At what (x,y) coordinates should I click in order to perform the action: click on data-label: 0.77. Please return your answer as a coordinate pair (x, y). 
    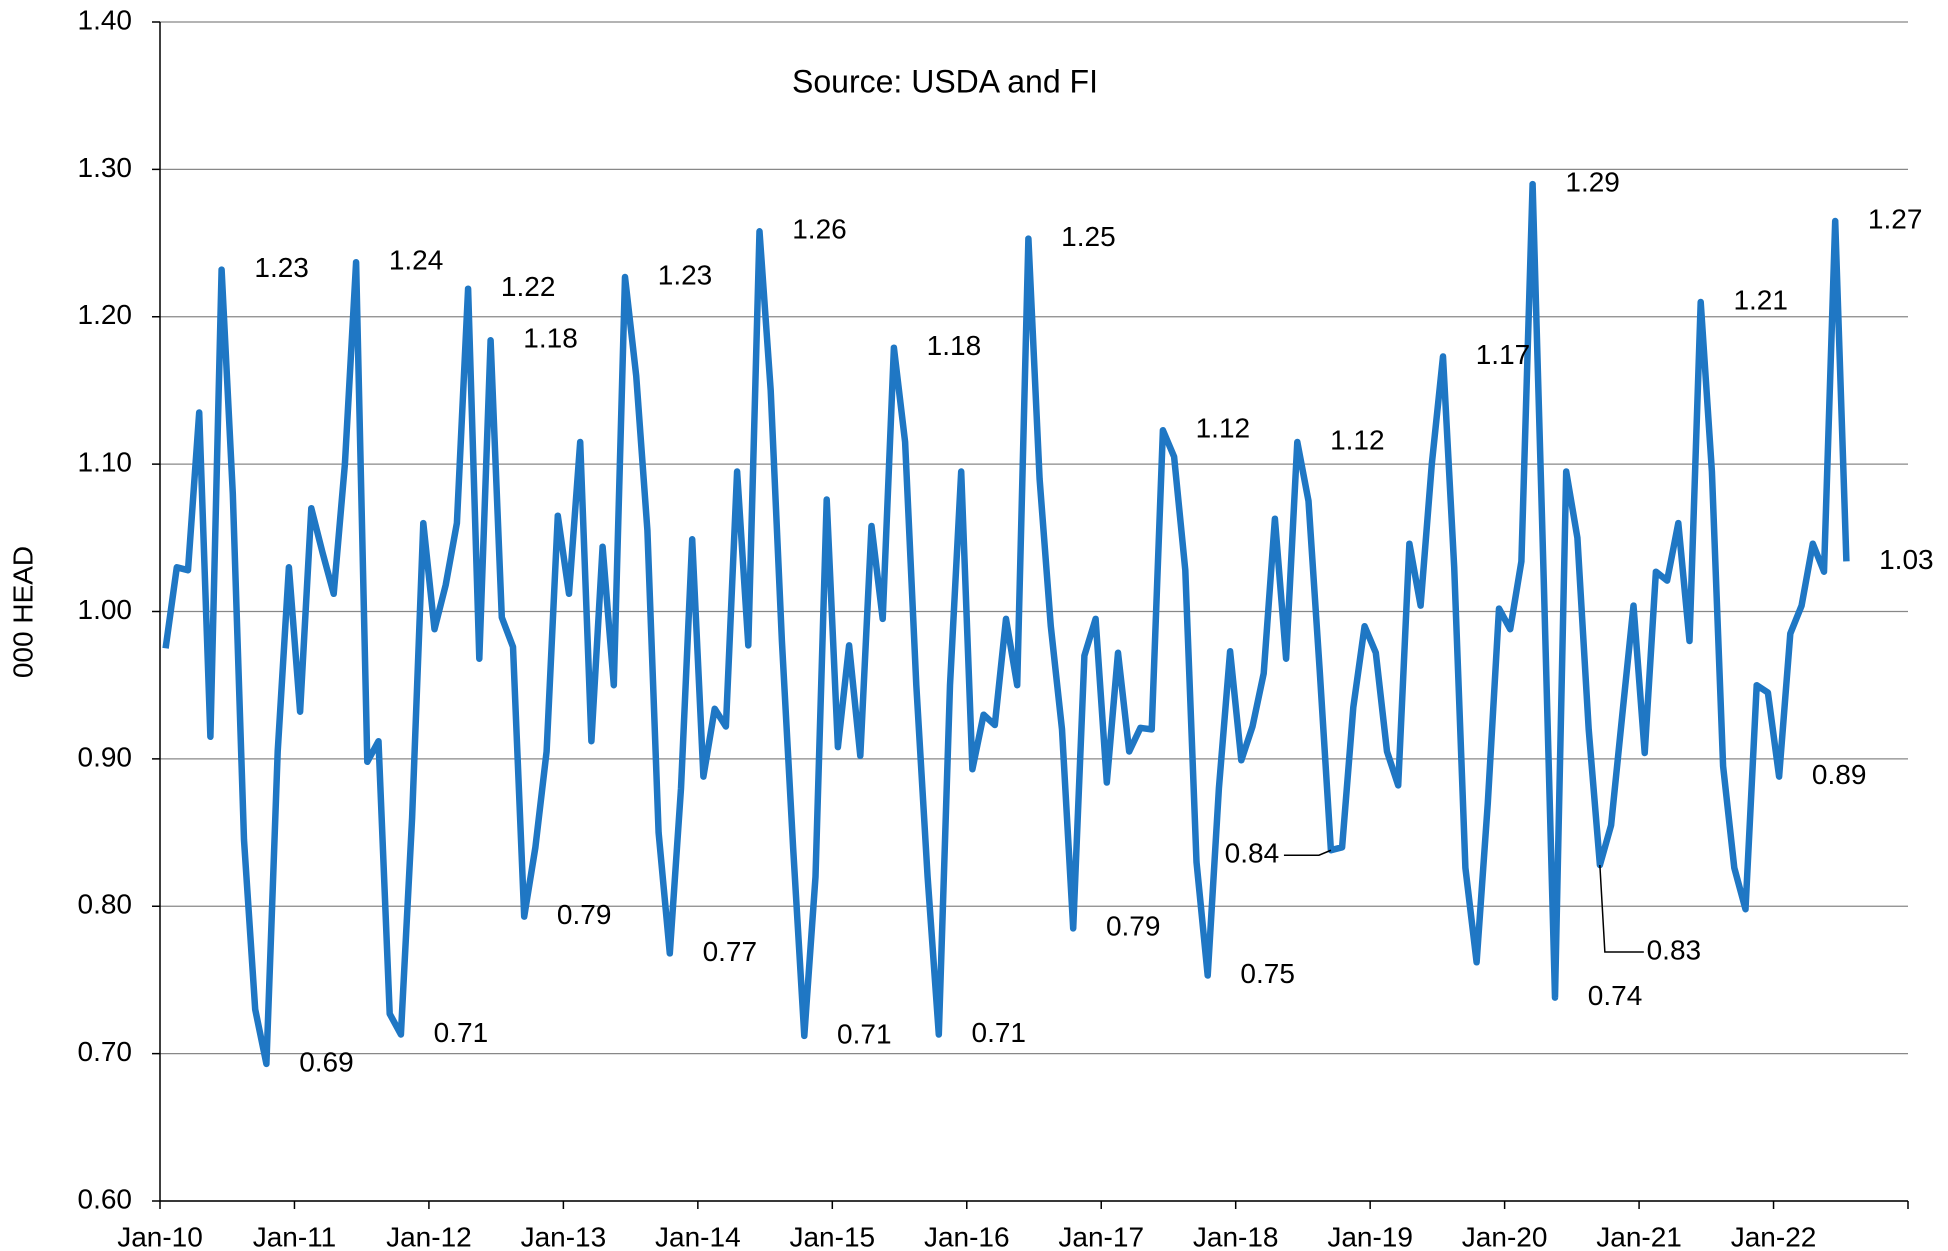
    Looking at the image, I should click on (730, 951).